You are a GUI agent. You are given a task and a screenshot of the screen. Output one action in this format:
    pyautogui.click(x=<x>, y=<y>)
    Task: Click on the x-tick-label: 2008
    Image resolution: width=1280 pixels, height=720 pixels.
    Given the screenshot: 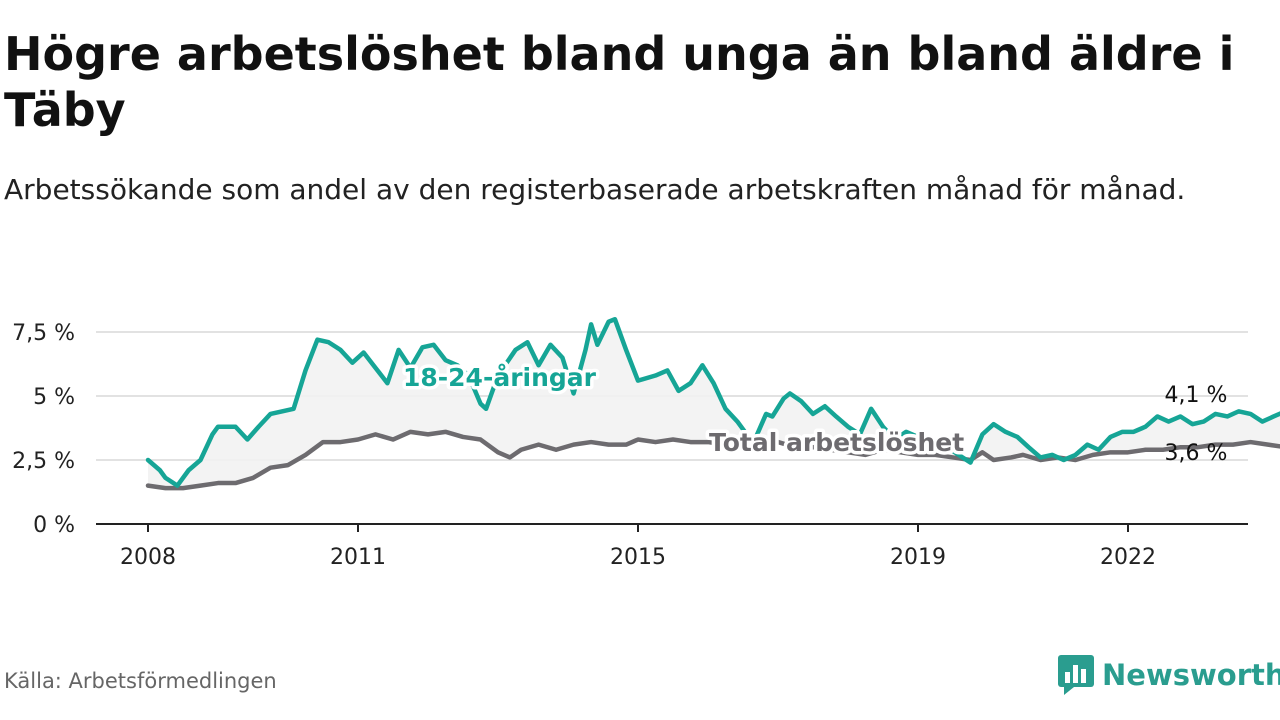 What is the action you would take?
    pyautogui.click(x=148, y=557)
    